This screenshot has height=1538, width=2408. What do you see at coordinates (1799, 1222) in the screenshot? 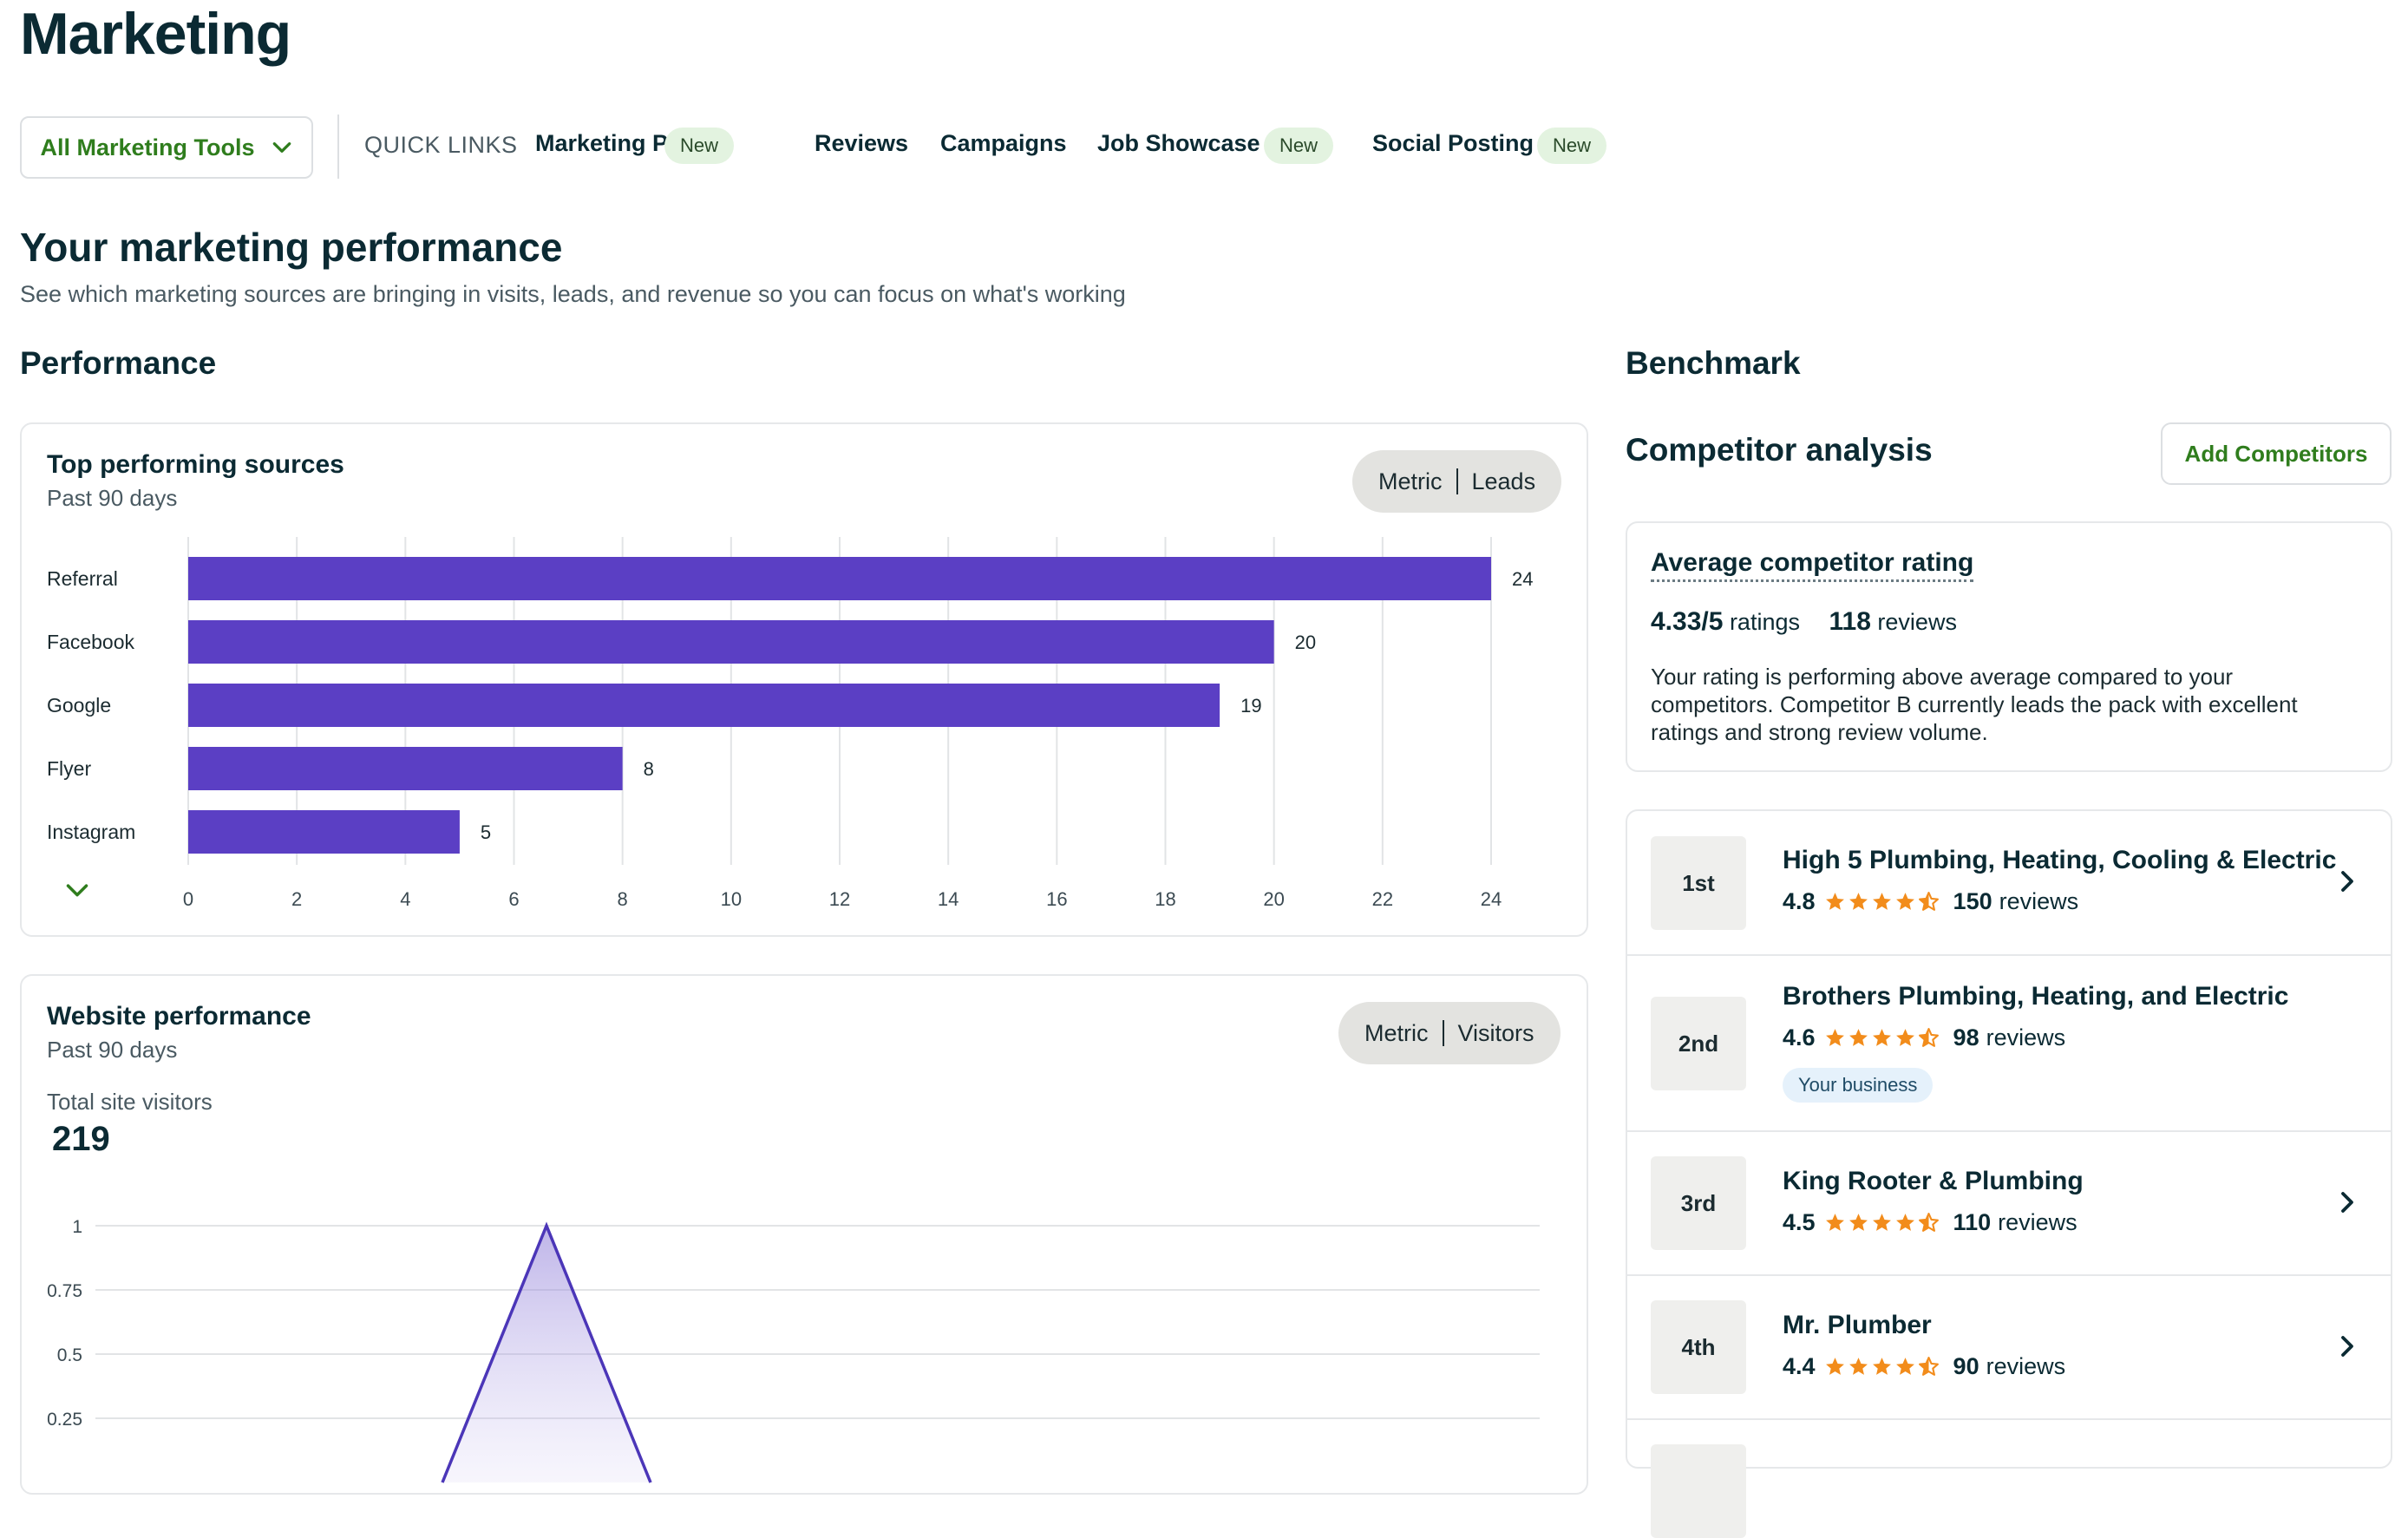
I see `rating-score: 4.5` at bounding box center [1799, 1222].